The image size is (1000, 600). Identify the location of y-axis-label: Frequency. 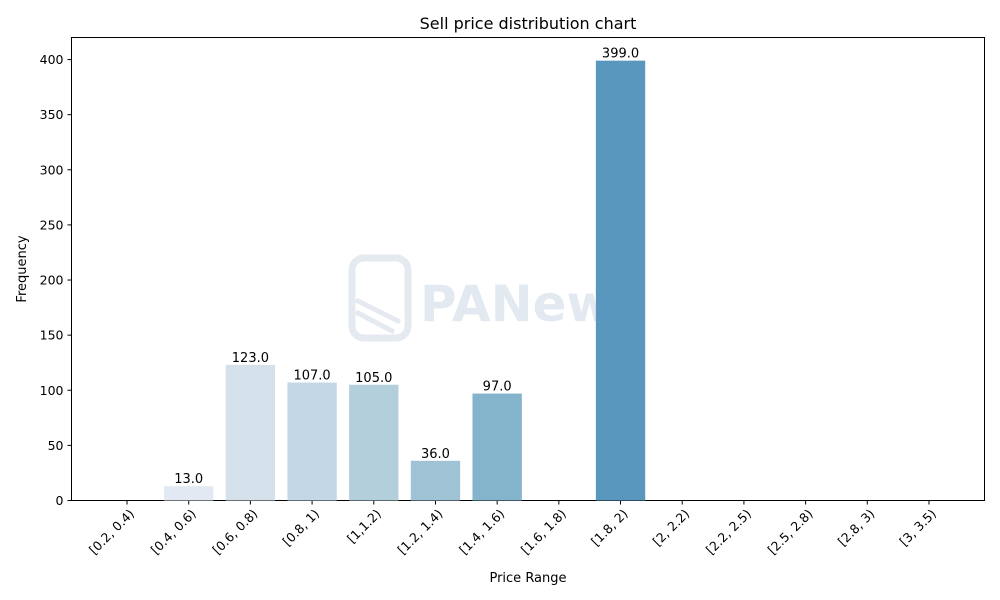
(22, 268).